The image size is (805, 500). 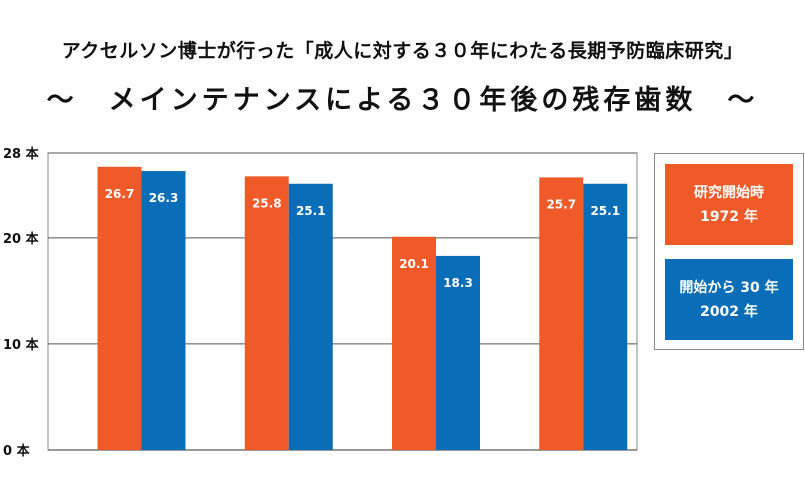 What do you see at coordinates (458, 283) in the screenshot?
I see `data-label: 18.3` at bounding box center [458, 283].